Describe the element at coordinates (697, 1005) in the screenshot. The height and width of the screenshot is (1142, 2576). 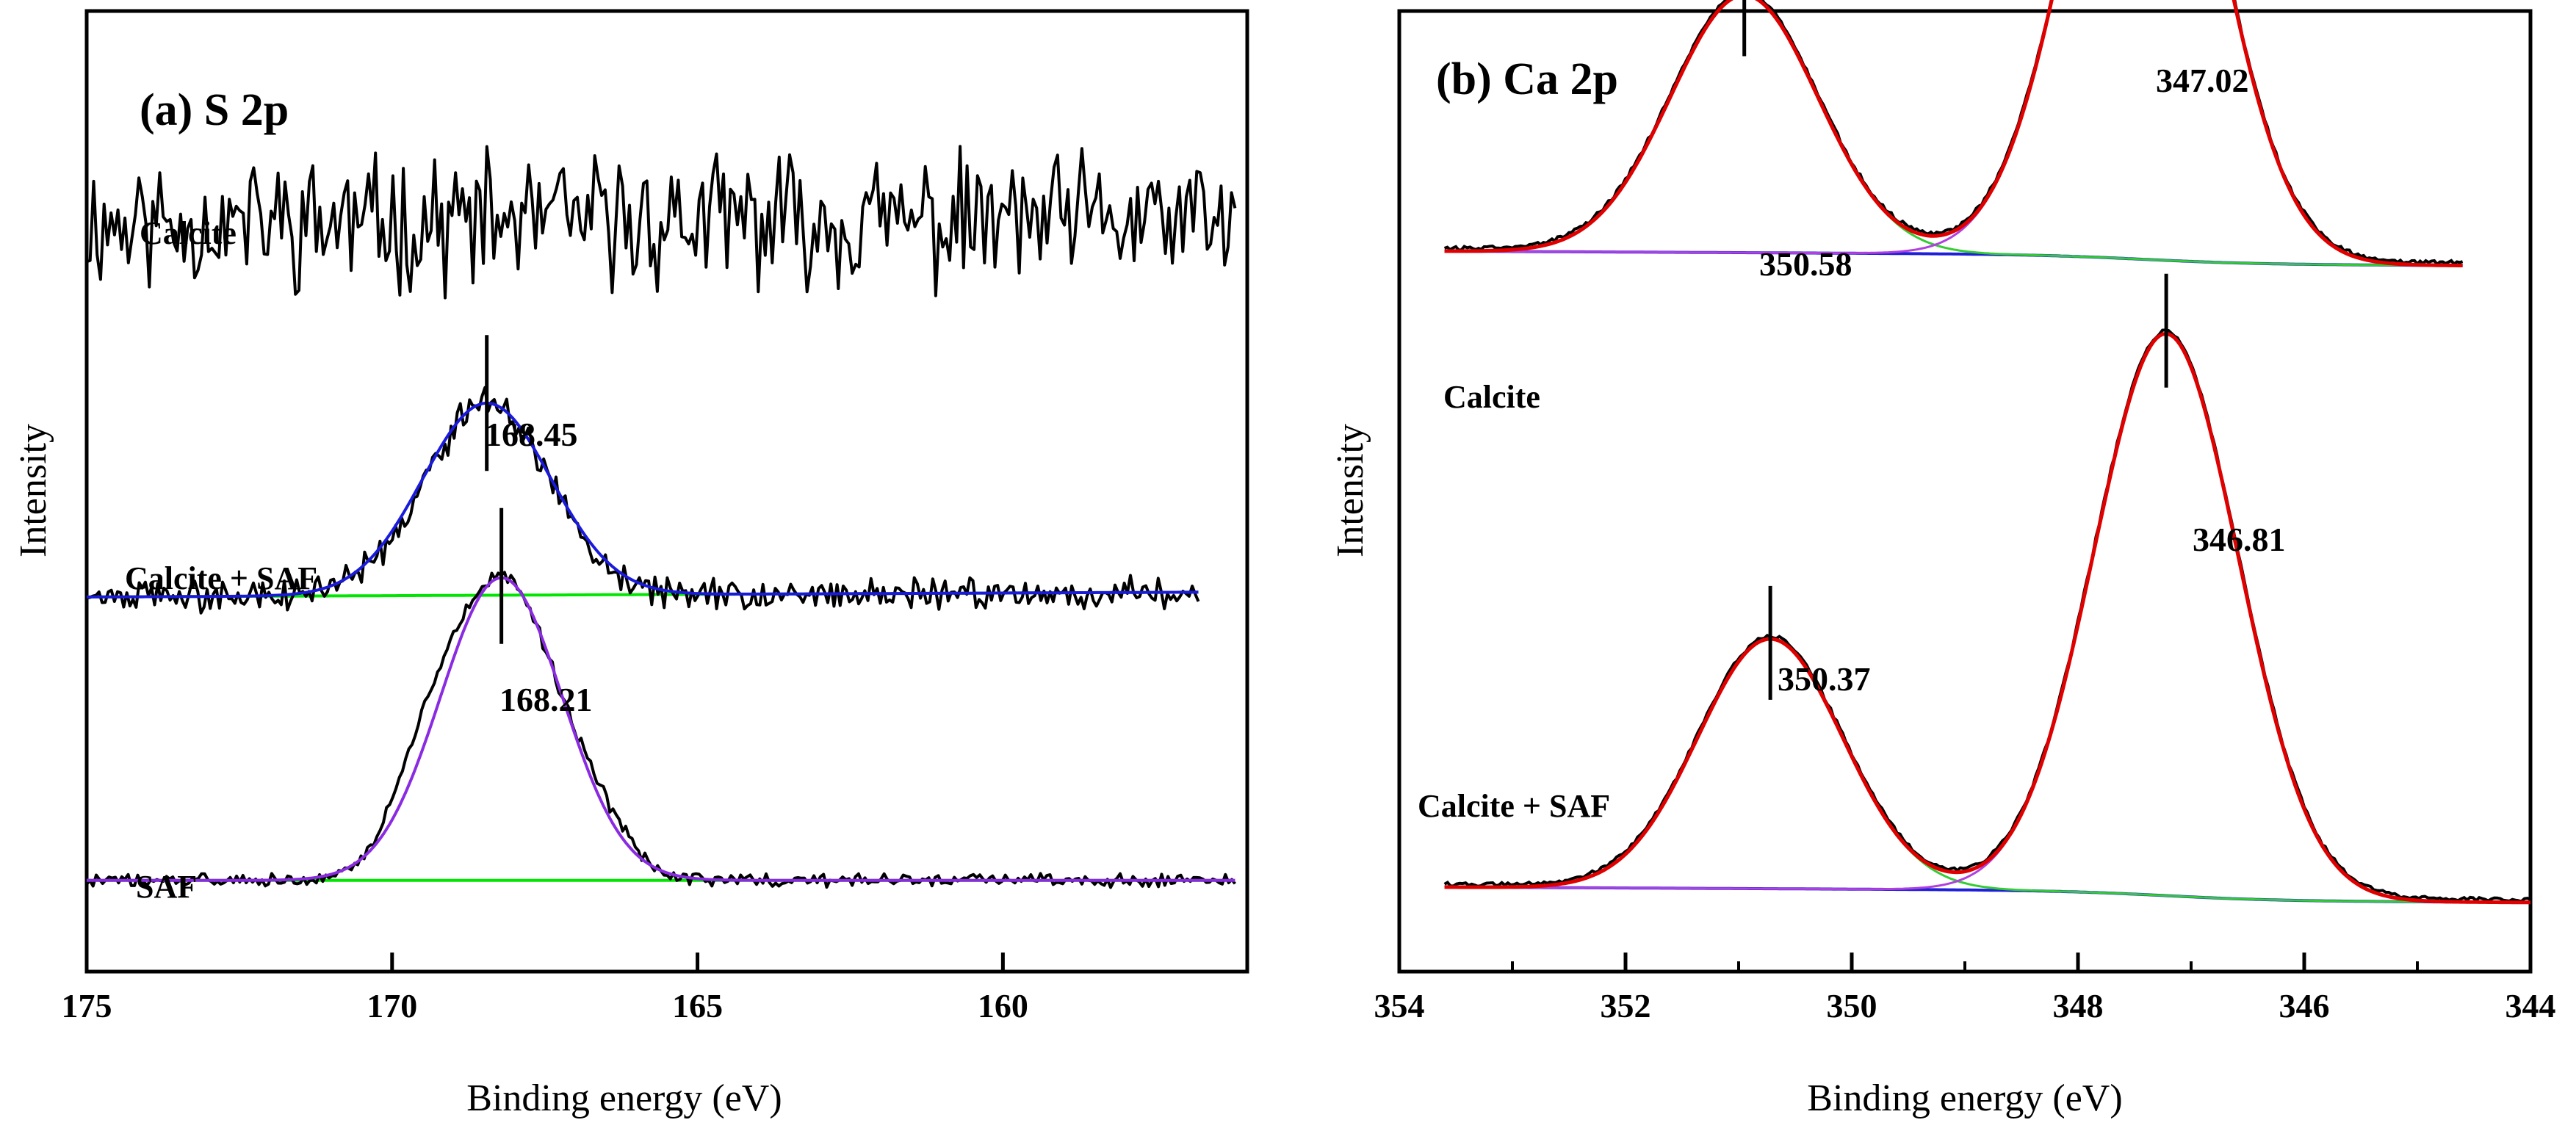
I see `panel-a-tick-label: 165` at that location.